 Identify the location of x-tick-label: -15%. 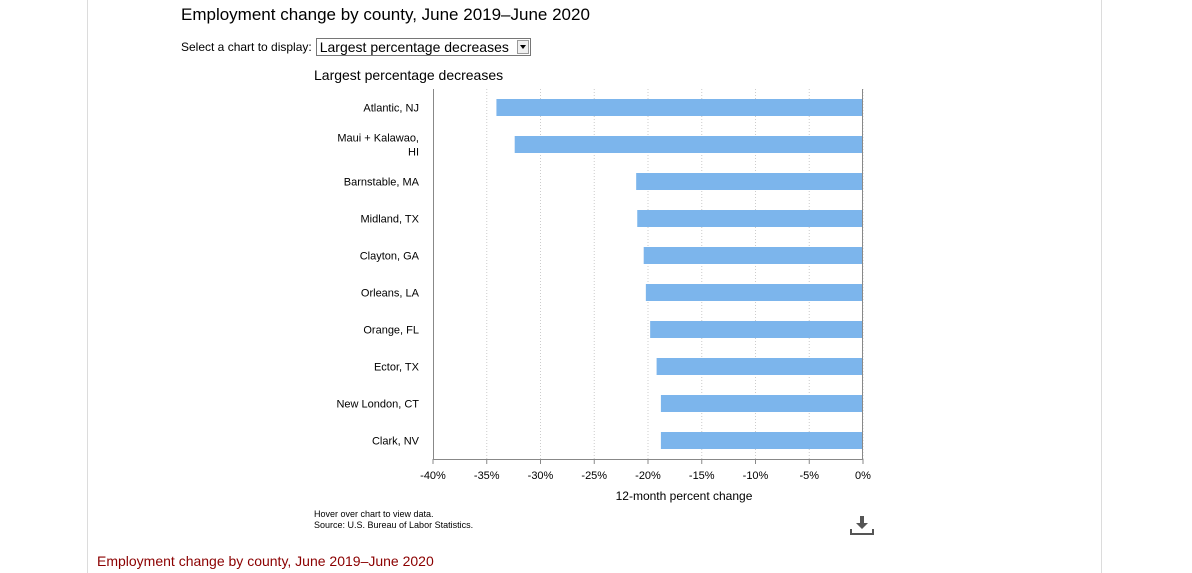
(702, 476).